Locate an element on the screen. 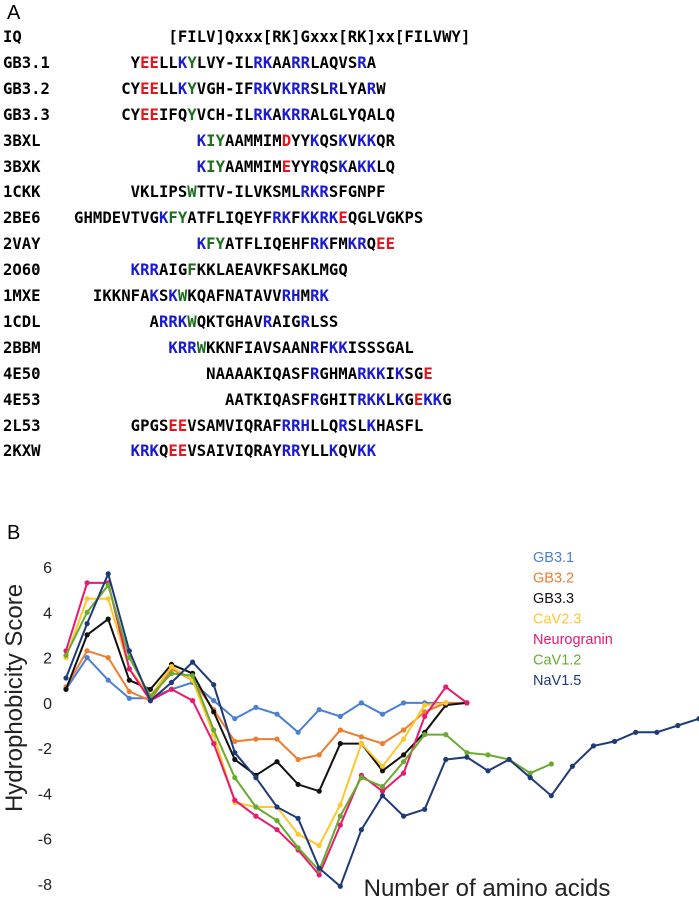 The width and height of the screenshot is (699, 912). residue-segment: IKKNFA is located at coordinates (112, 296).